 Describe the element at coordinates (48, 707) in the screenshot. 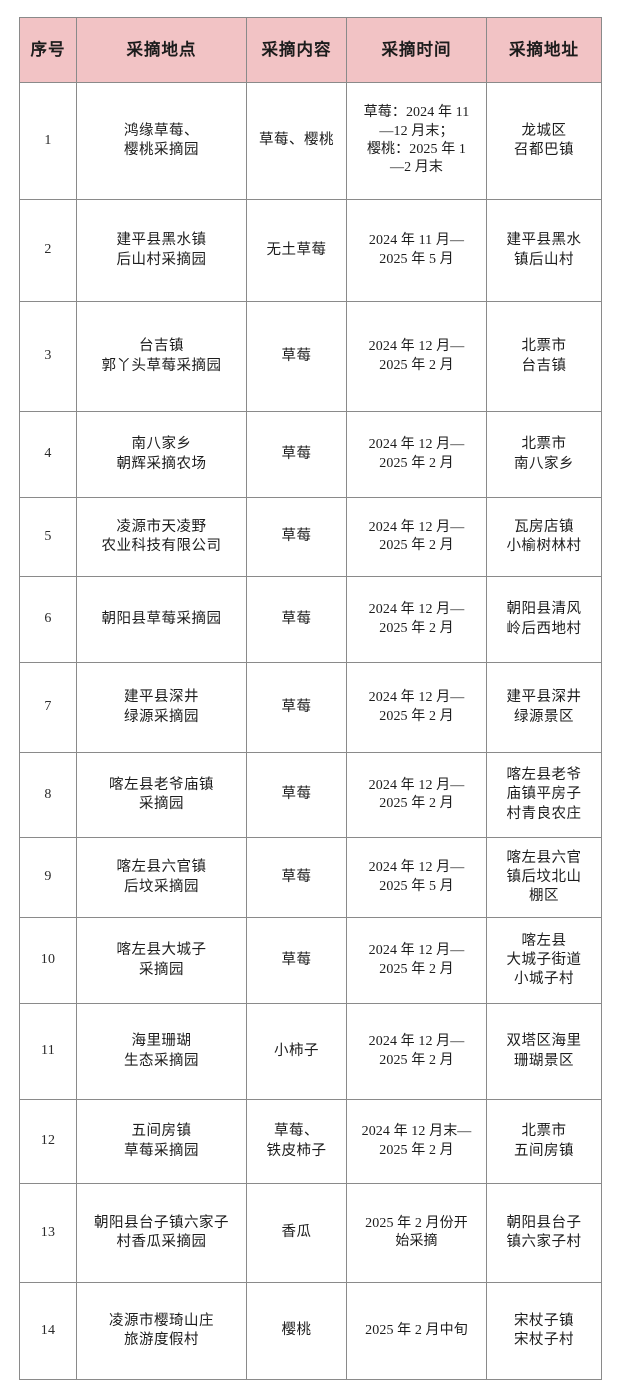

I see `cell-index: 7` at that location.